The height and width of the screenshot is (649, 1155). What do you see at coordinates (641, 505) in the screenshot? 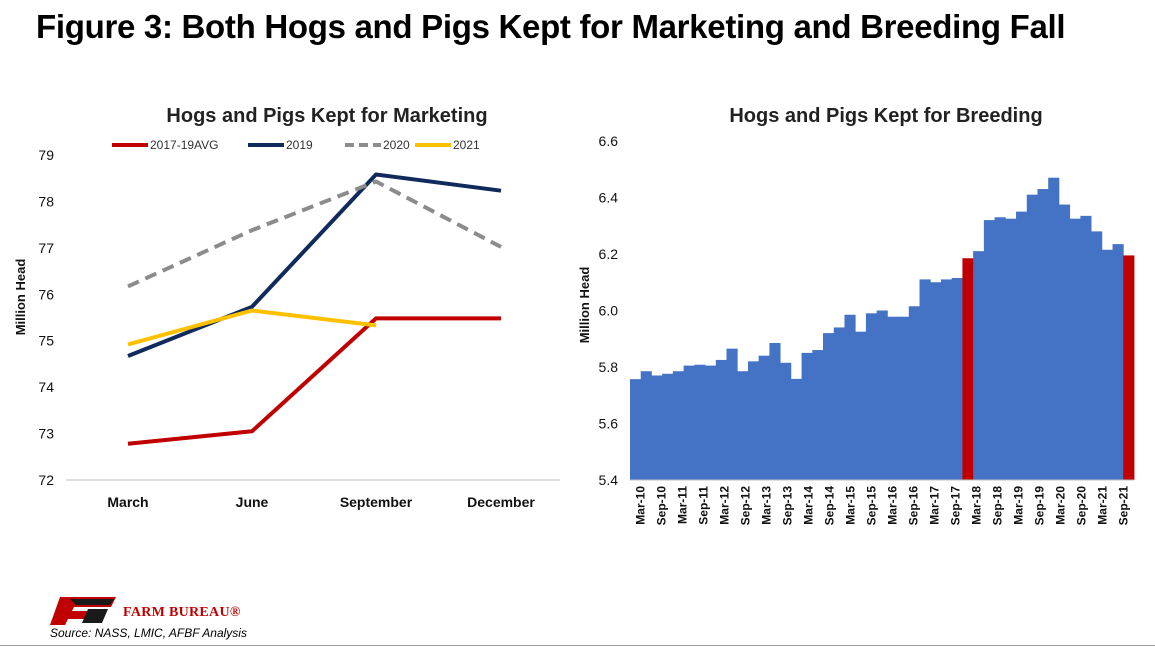
I see `breeding-x-tick-label: Mar-10` at bounding box center [641, 505].